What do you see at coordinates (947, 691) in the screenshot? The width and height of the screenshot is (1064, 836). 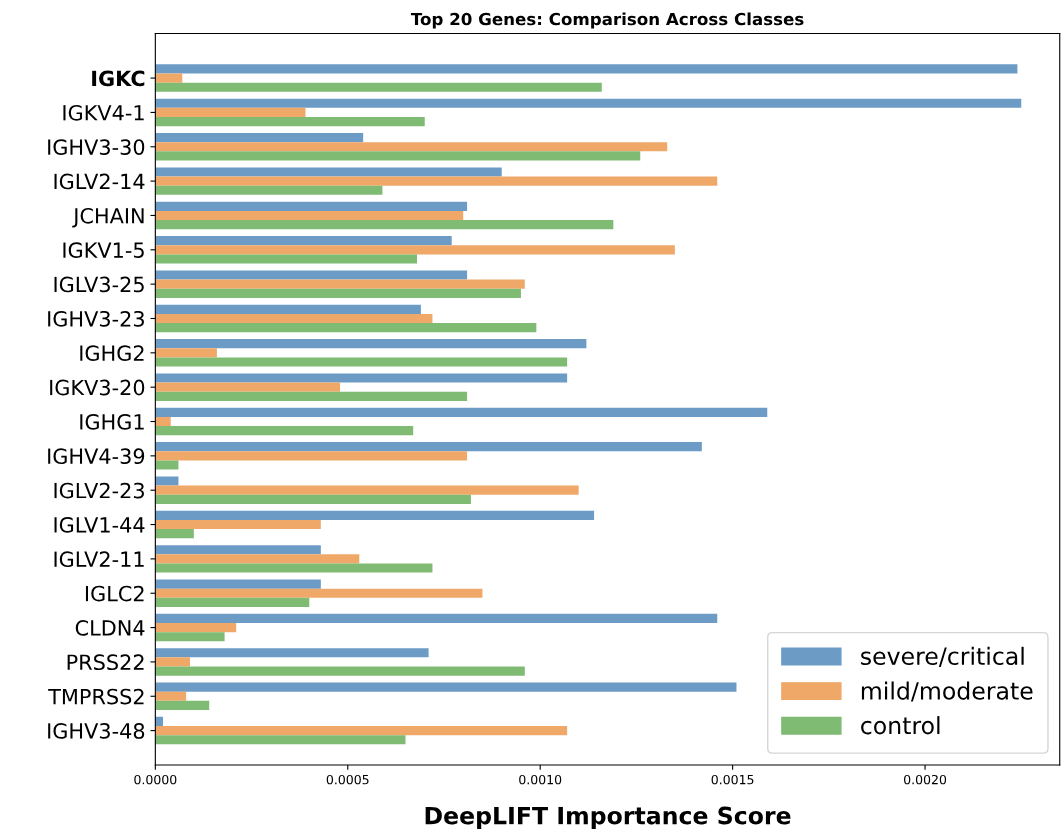 I see `legend-label: mild/moderate` at bounding box center [947, 691].